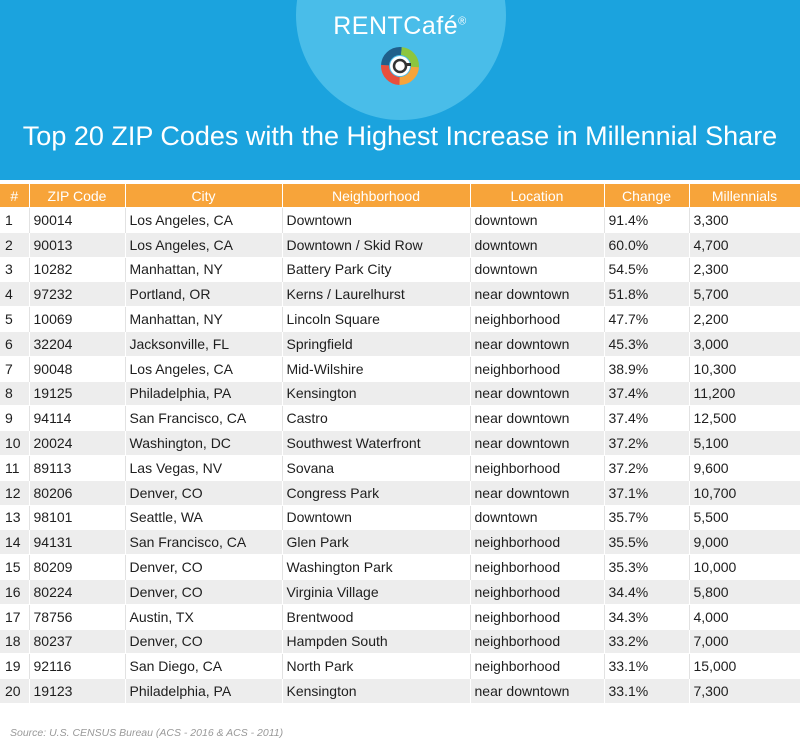 This screenshot has height=752, width=800. I want to click on cell-neighborhood: Southwest Waterfront, so click(376, 443).